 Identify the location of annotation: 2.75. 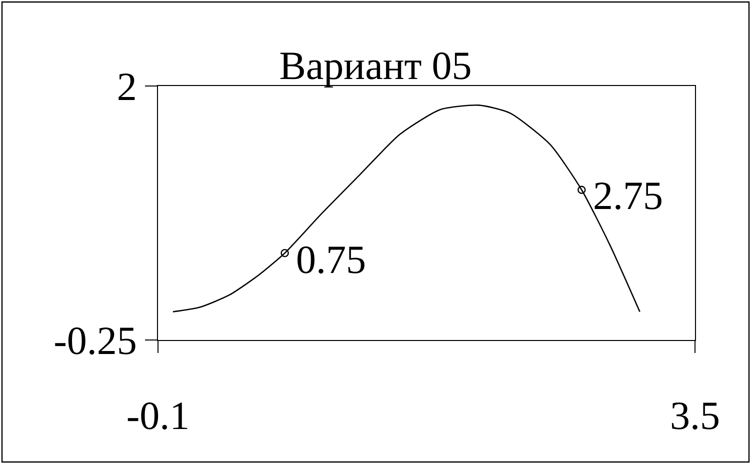
(628, 195).